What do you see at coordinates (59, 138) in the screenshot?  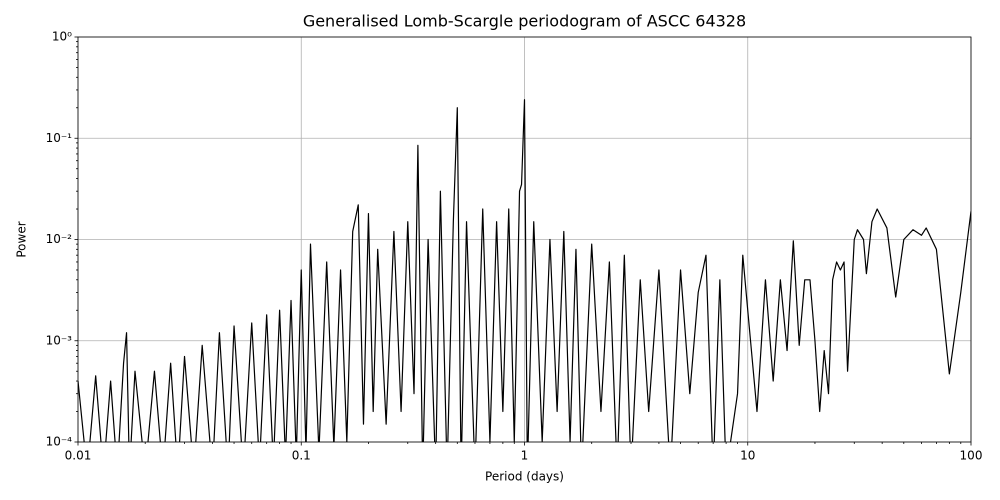 I see `y-tick-label: 10⁻¹` at bounding box center [59, 138].